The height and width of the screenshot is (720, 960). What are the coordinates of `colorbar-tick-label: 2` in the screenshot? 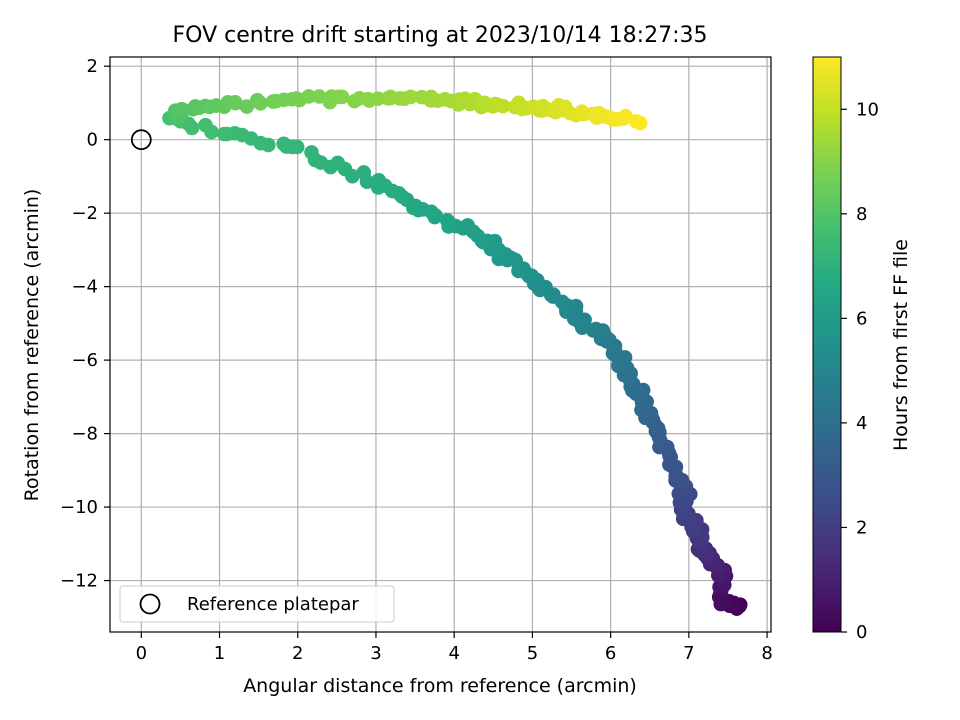 It's located at (861, 527).